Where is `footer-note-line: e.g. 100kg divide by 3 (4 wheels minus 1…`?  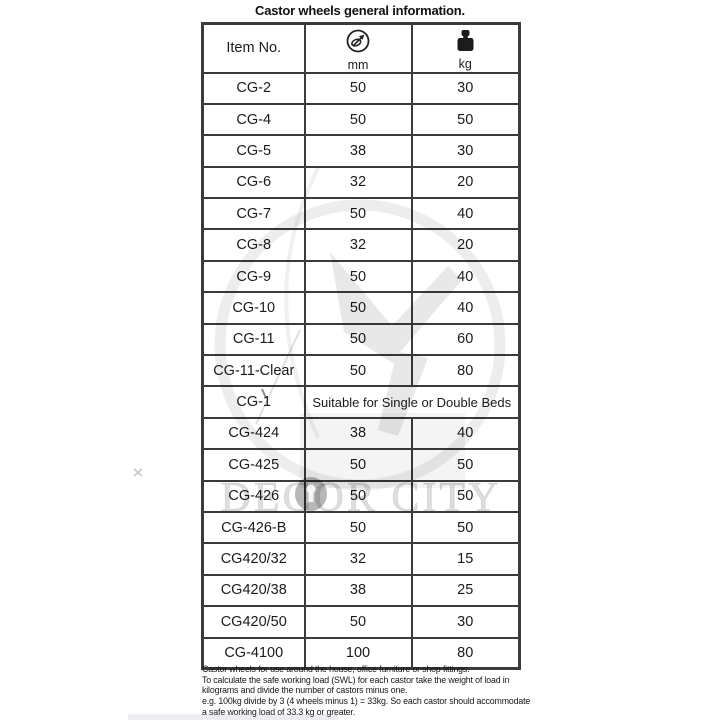
footer-note-line: e.g. 100kg divide by 3 (4 wheels minus 1… is located at coordinates (366, 701).